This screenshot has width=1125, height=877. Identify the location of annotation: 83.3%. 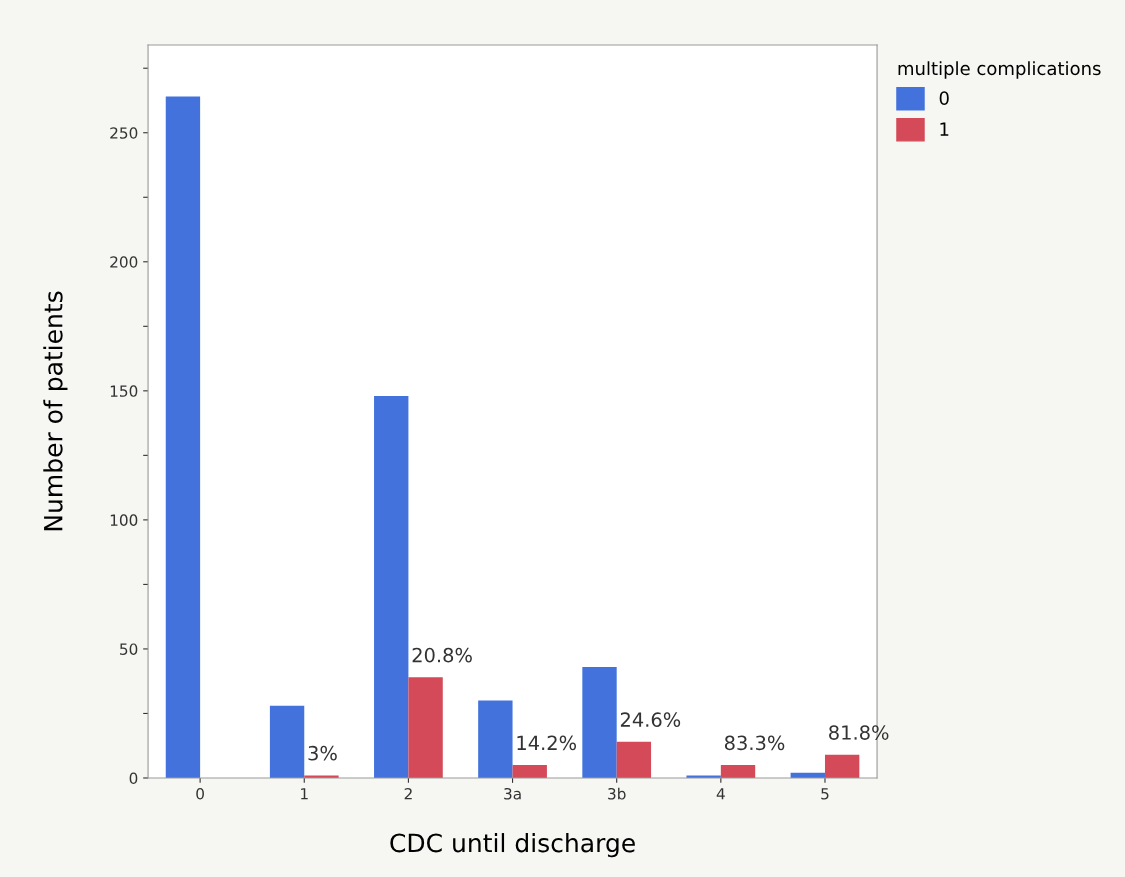
(754, 743).